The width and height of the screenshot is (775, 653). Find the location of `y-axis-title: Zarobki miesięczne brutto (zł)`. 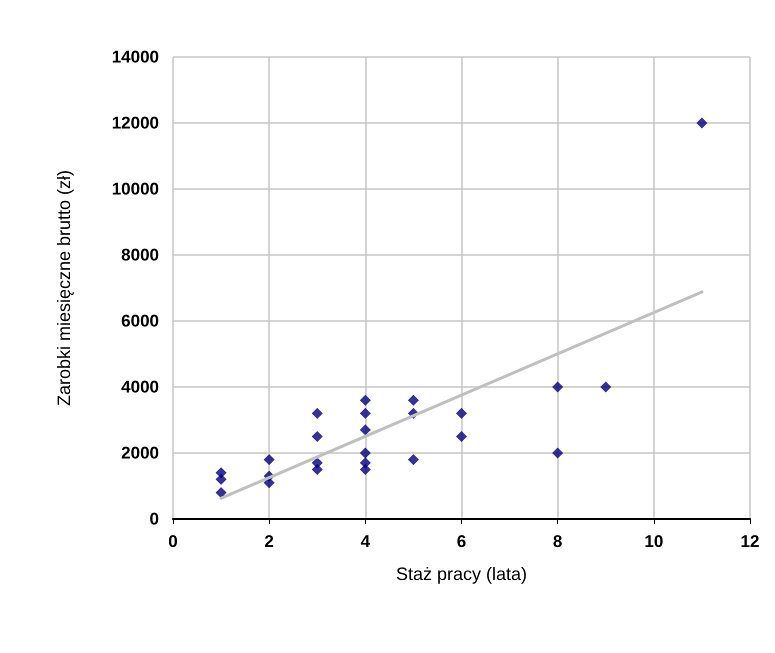

y-axis-title: Zarobki miesięczne brutto (zł) is located at coordinates (64, 288).